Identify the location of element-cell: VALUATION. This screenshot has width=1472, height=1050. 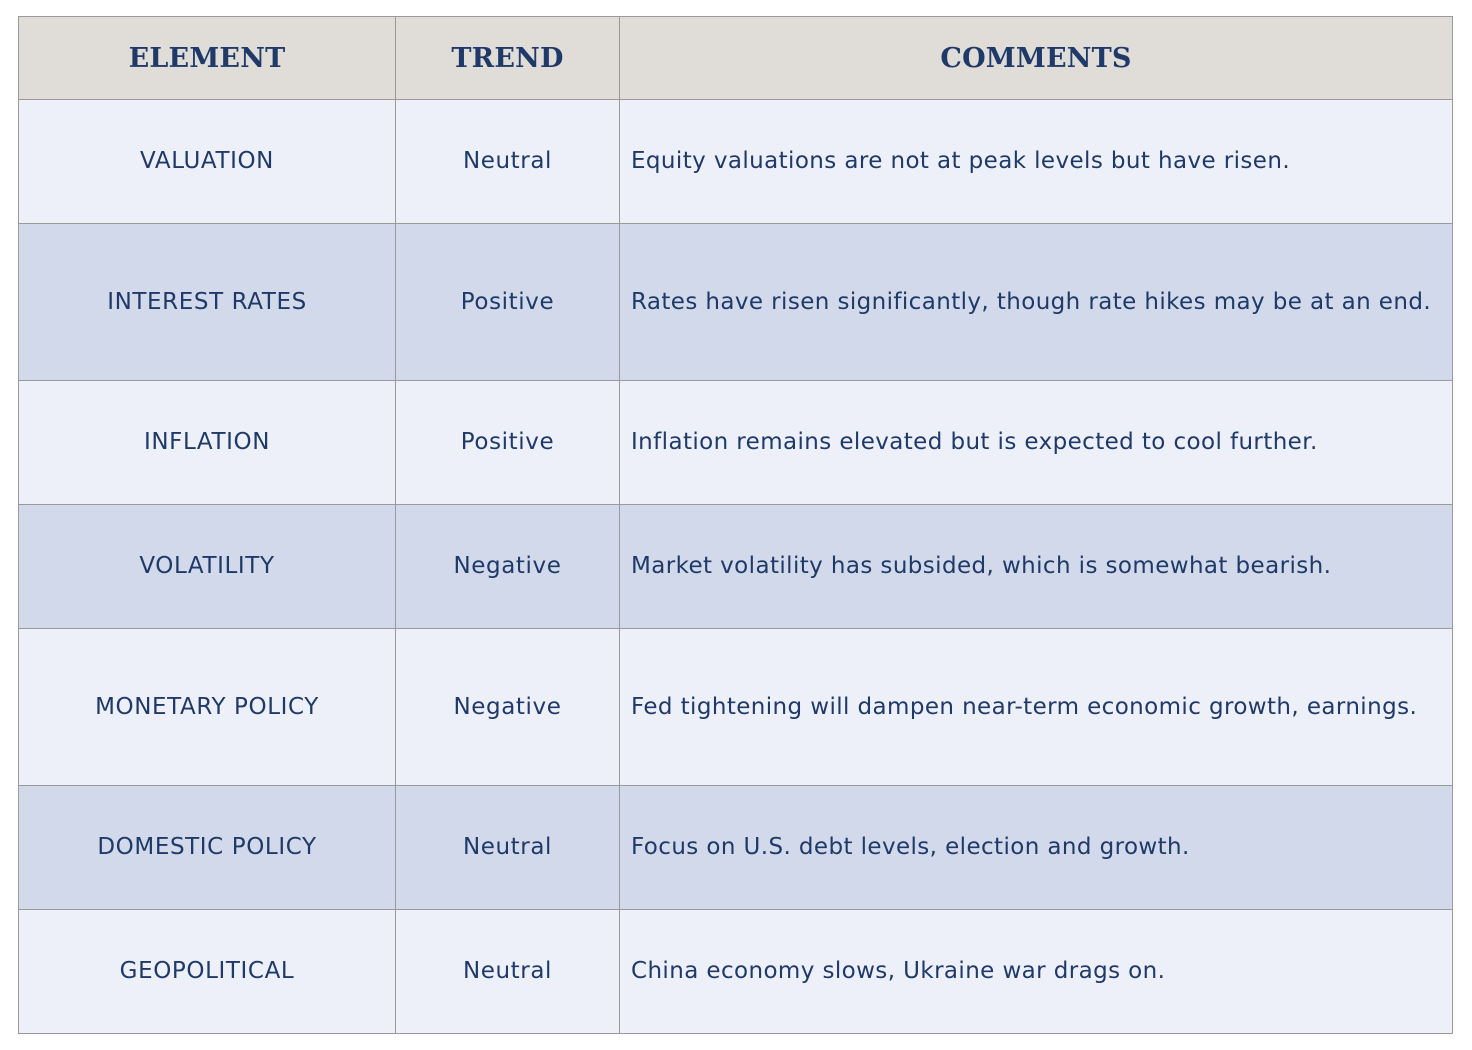
(207, 161).